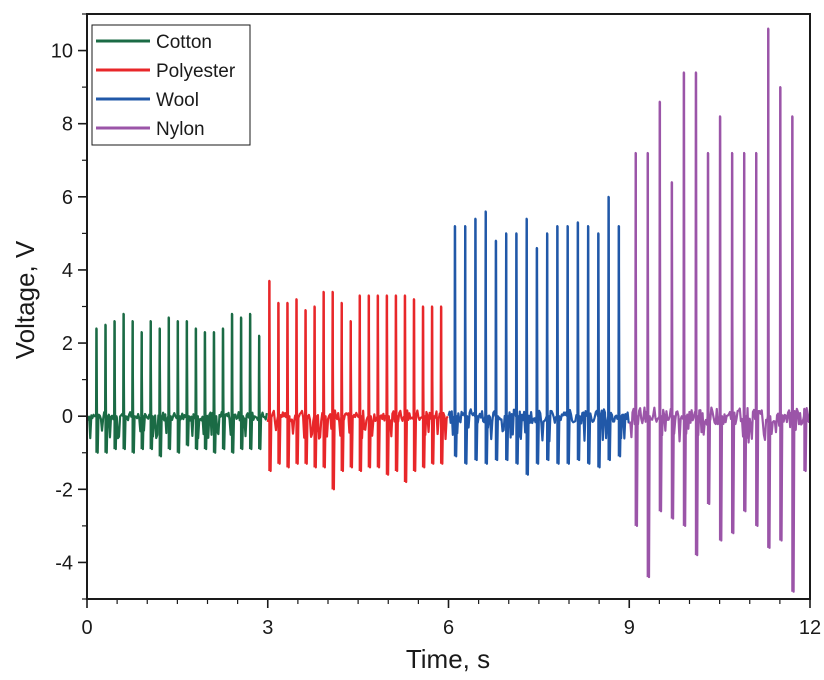  I want to click on x-tick-label: 9, so click(629, 628).